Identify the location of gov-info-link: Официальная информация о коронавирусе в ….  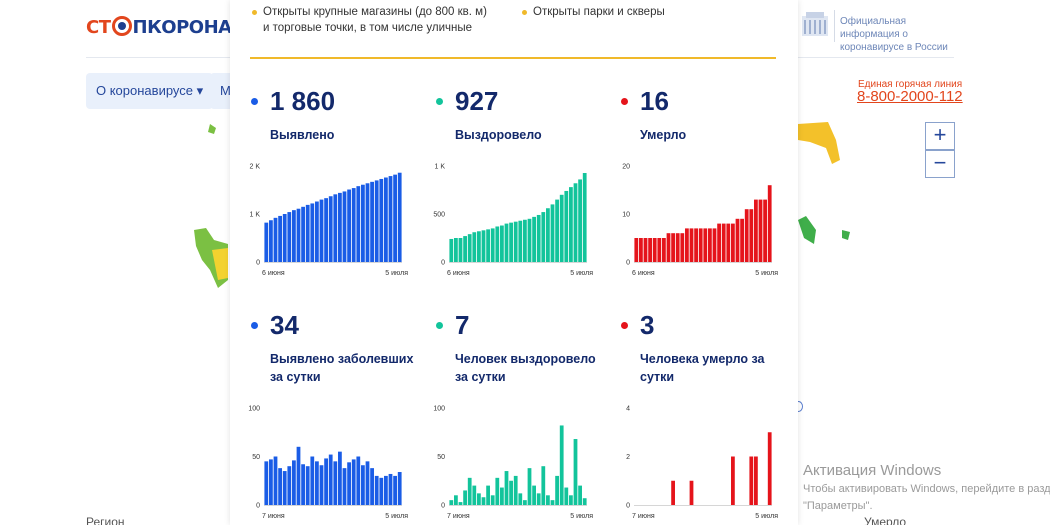
(894, 34).